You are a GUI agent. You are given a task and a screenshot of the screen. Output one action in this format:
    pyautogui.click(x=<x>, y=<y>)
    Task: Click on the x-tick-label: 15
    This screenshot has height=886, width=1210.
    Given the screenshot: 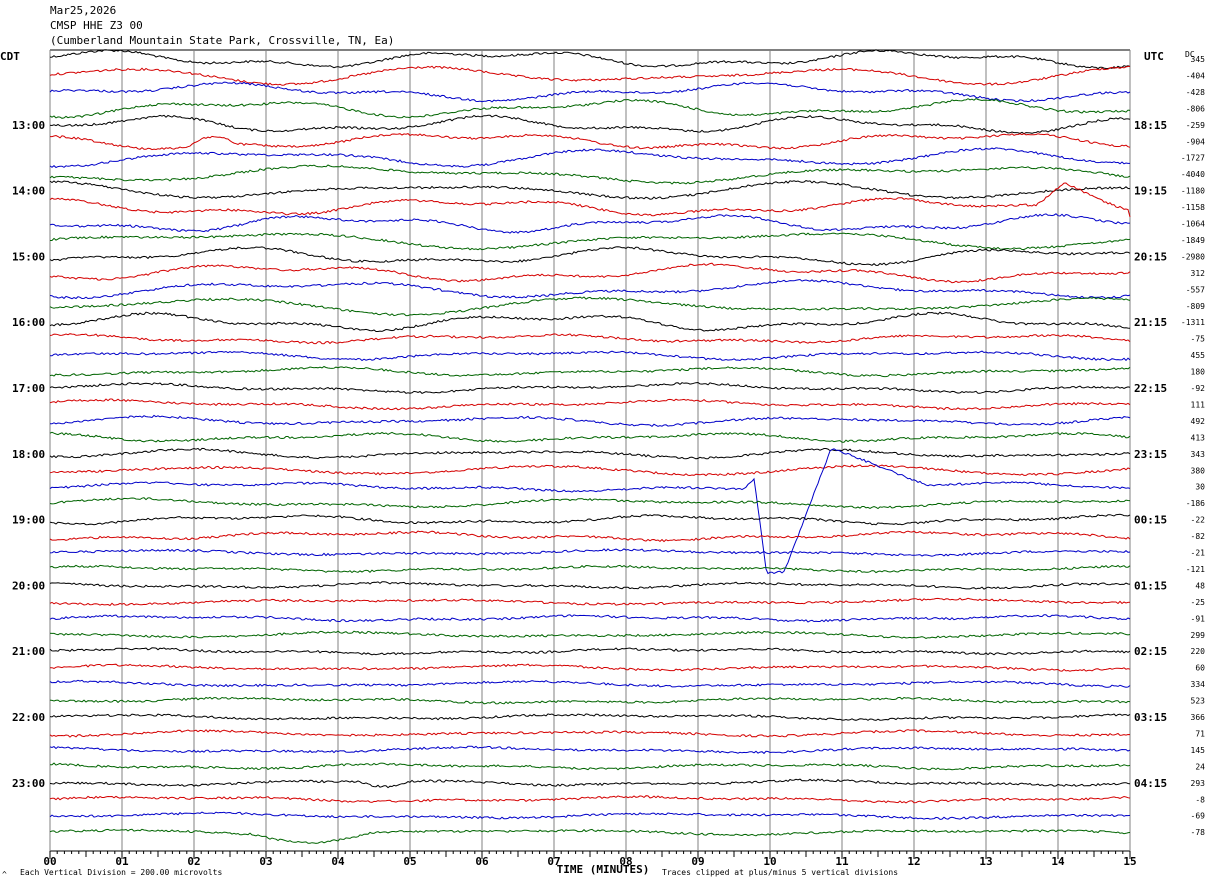 What is the action you would take?
    pyautogui.click(x=1129, y=861)
    